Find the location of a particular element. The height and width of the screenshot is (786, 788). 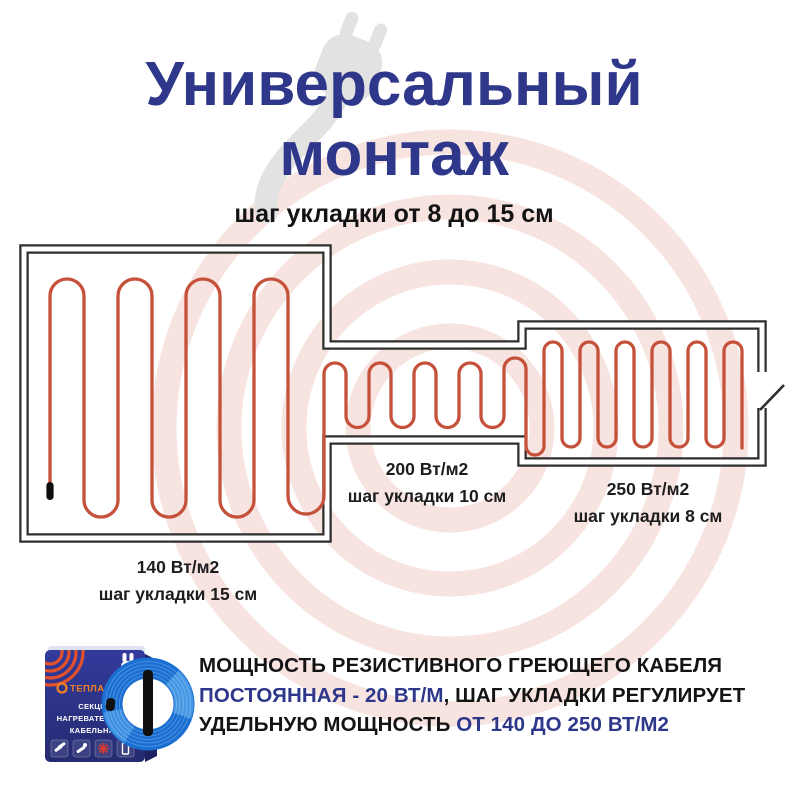

page-title-line1: Универсальный is located at coordinates (394, 84).